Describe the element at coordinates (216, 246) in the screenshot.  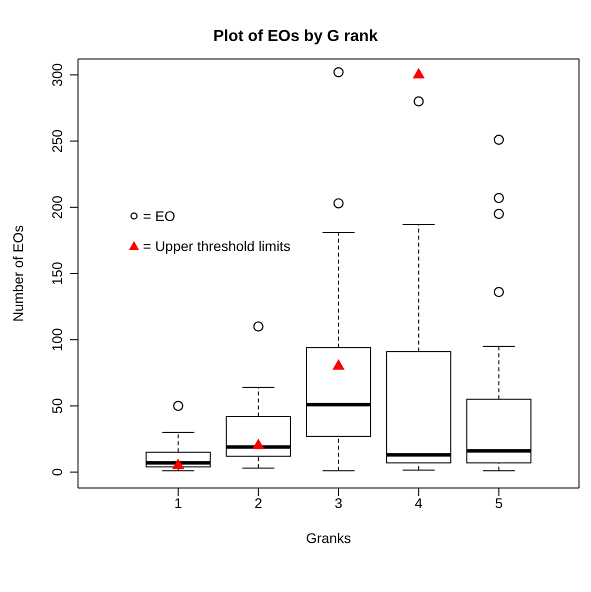
I see `legend-label: = Upper threshold limits` at that location.